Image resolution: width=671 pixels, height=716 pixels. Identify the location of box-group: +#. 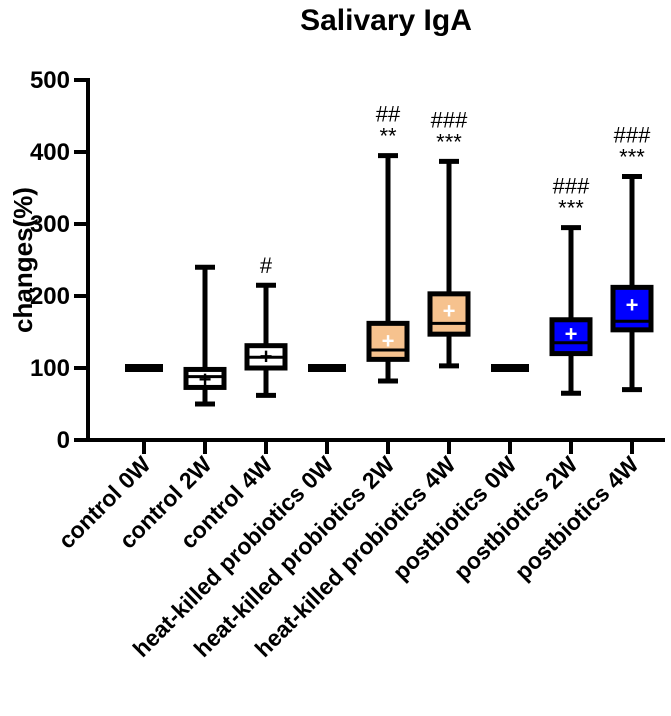
(266, 353).